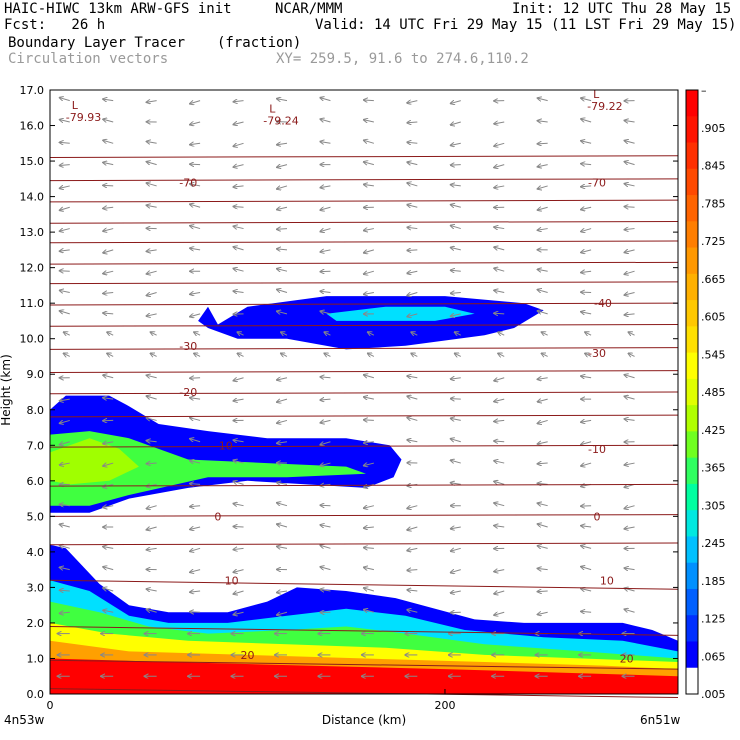 Image resolution: width=740 pixels, height=740 pixels. Describe the element at coordinates (400, 313) in the screenshot. I see `tracer-region-upper-cloud-core` at that location.